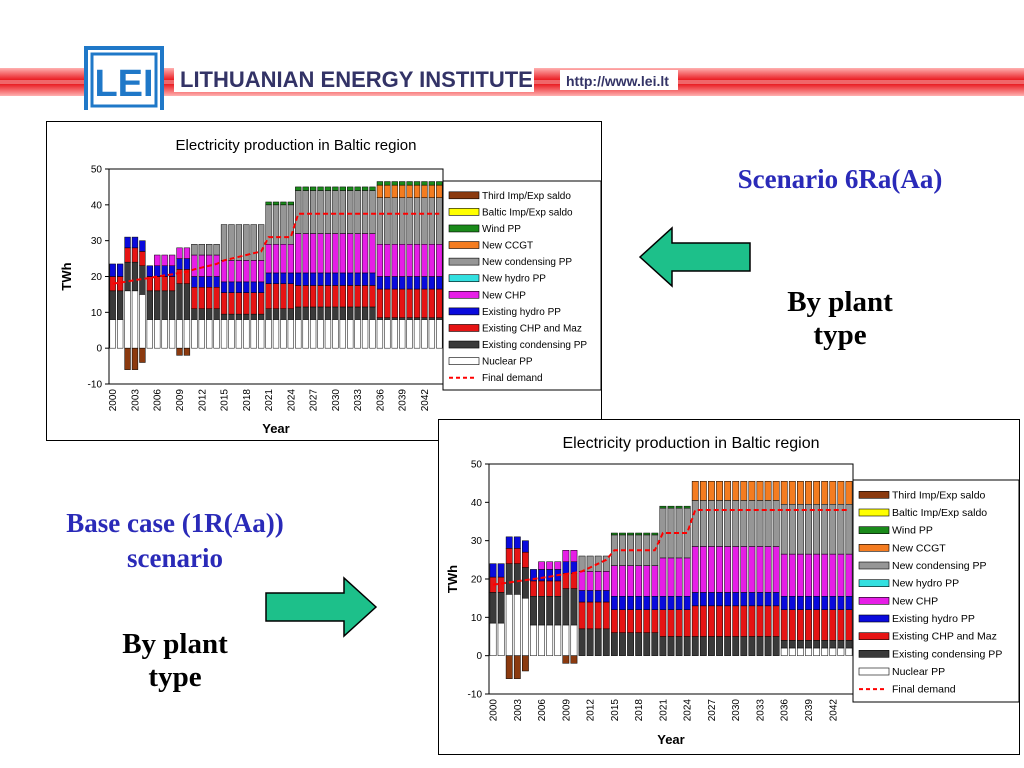  I want to click on institute-url: http://www.lei.lt, so click(617, 81).